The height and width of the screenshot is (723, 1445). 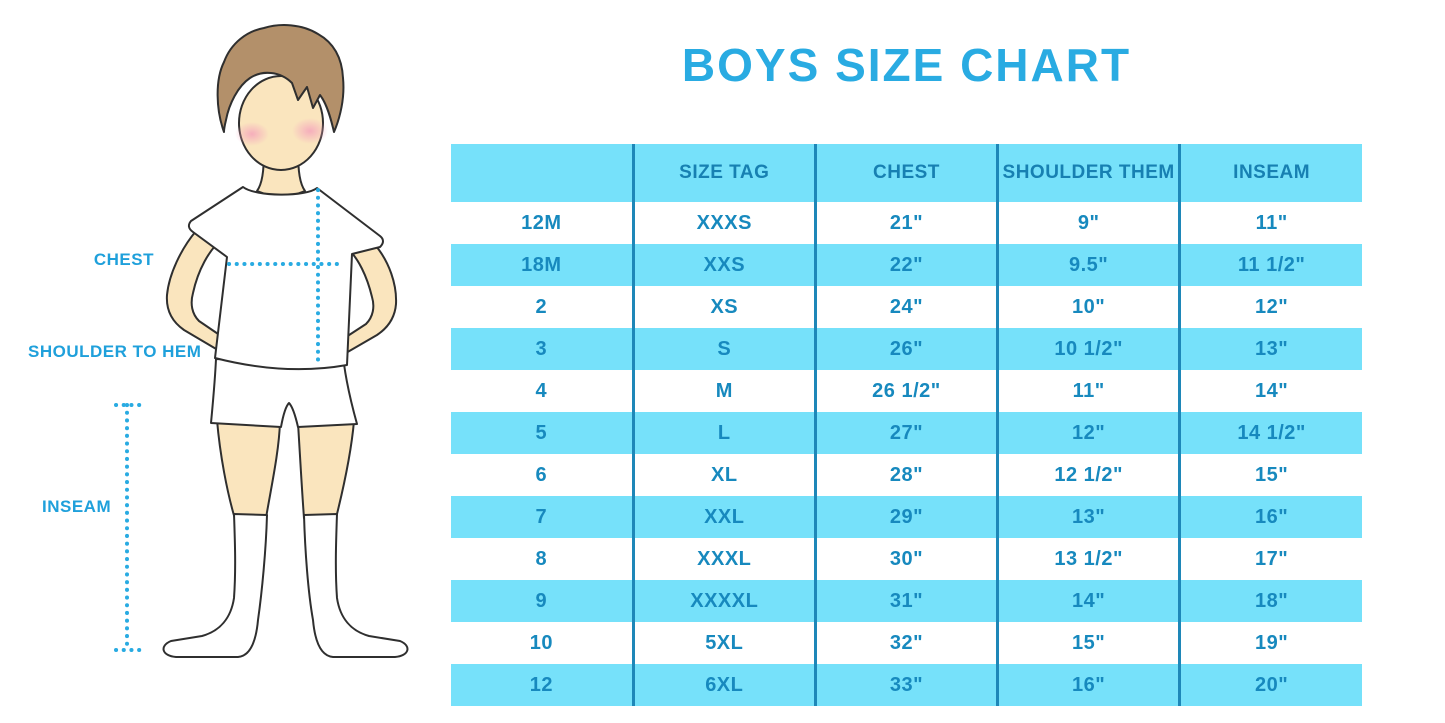 I want to click on table-cell: 28", so click(x=907, y=475).